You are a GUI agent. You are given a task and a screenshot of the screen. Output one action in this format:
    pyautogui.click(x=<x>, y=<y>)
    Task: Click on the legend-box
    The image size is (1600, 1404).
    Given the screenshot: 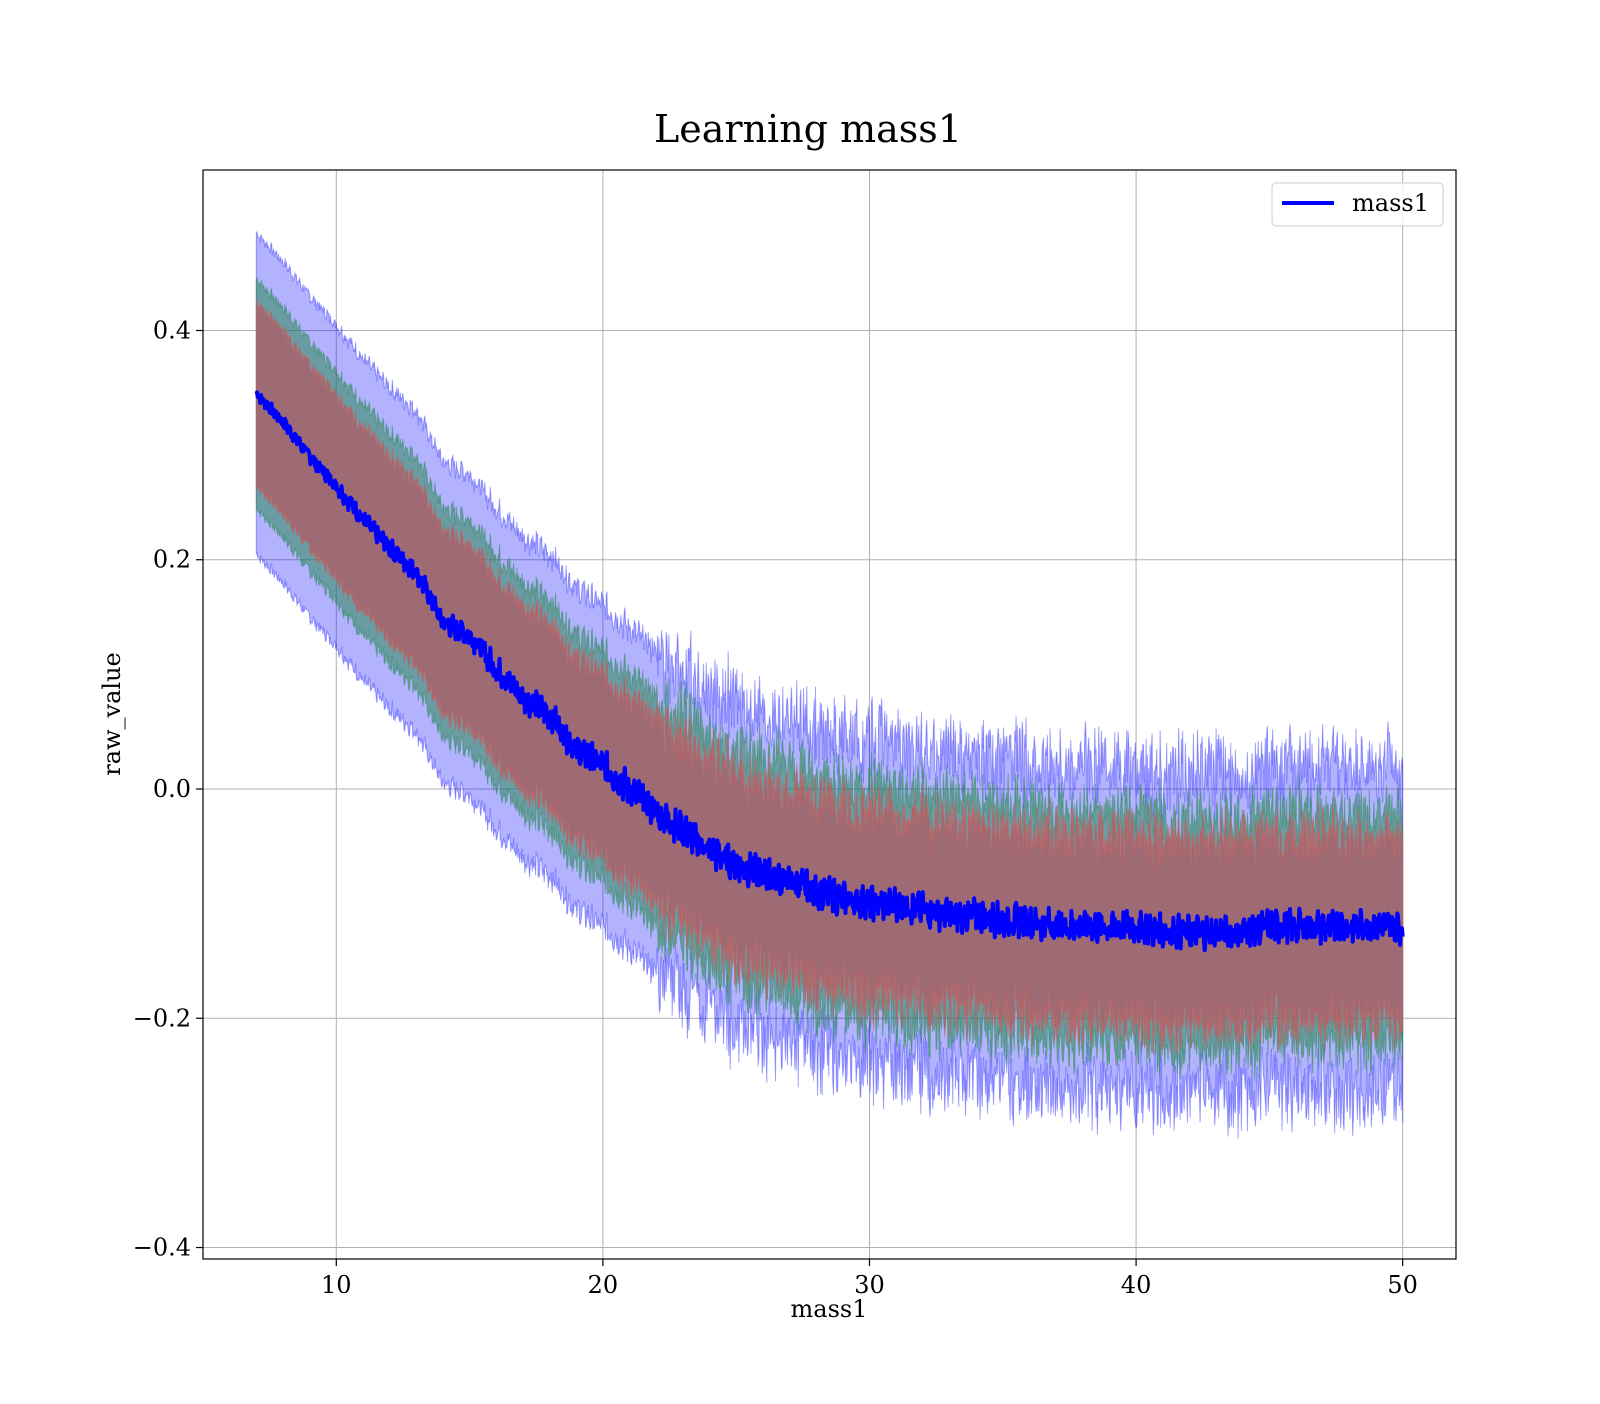 What is the action you would take?
    pyautogui.click(x=1357, y=204)
    